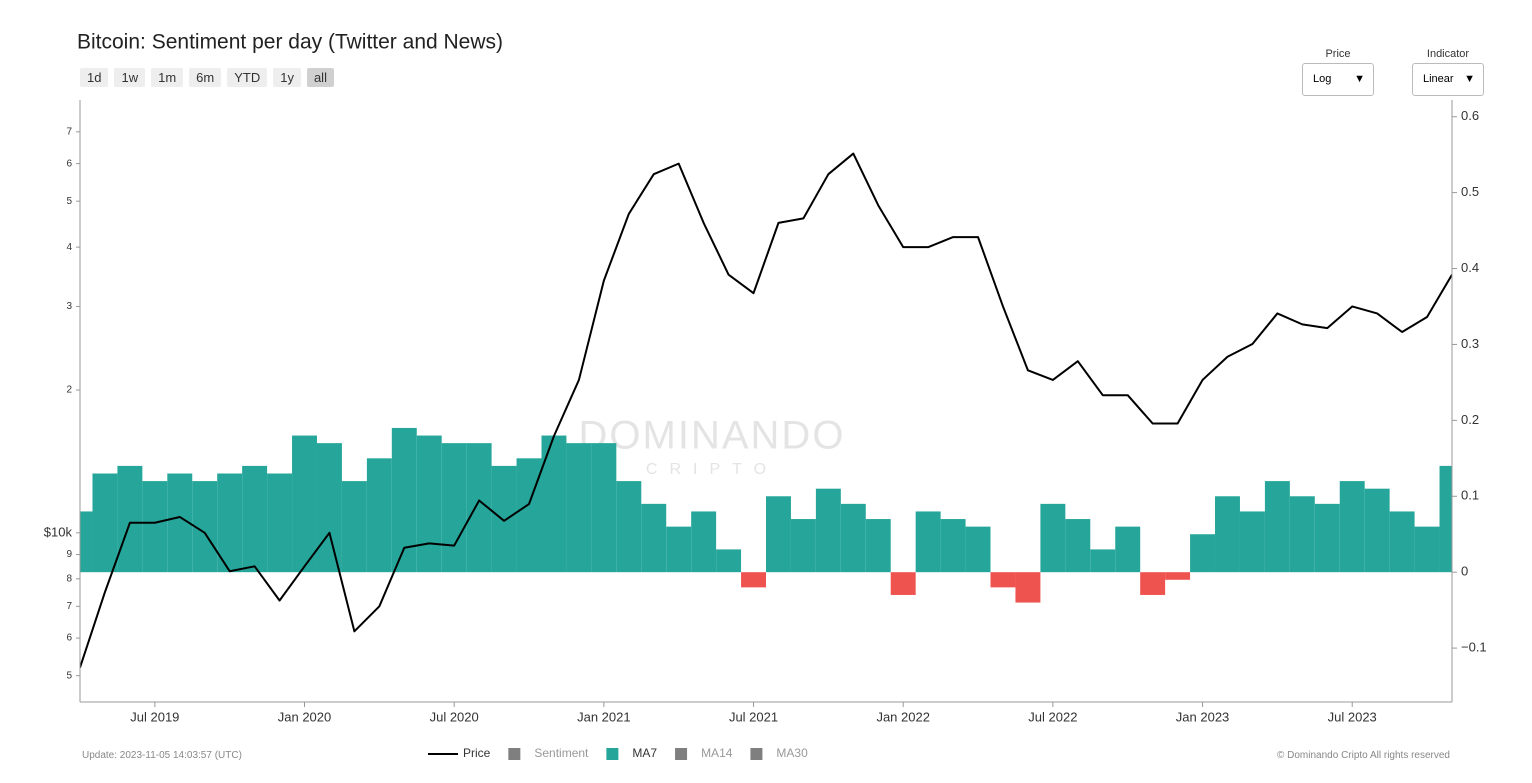 This screenshot has height=783, width=1532. What do you see at coordinates (1448, 79) in the screenshot?
I see `dropdown: Linear` at bounding box center [1448, 79].